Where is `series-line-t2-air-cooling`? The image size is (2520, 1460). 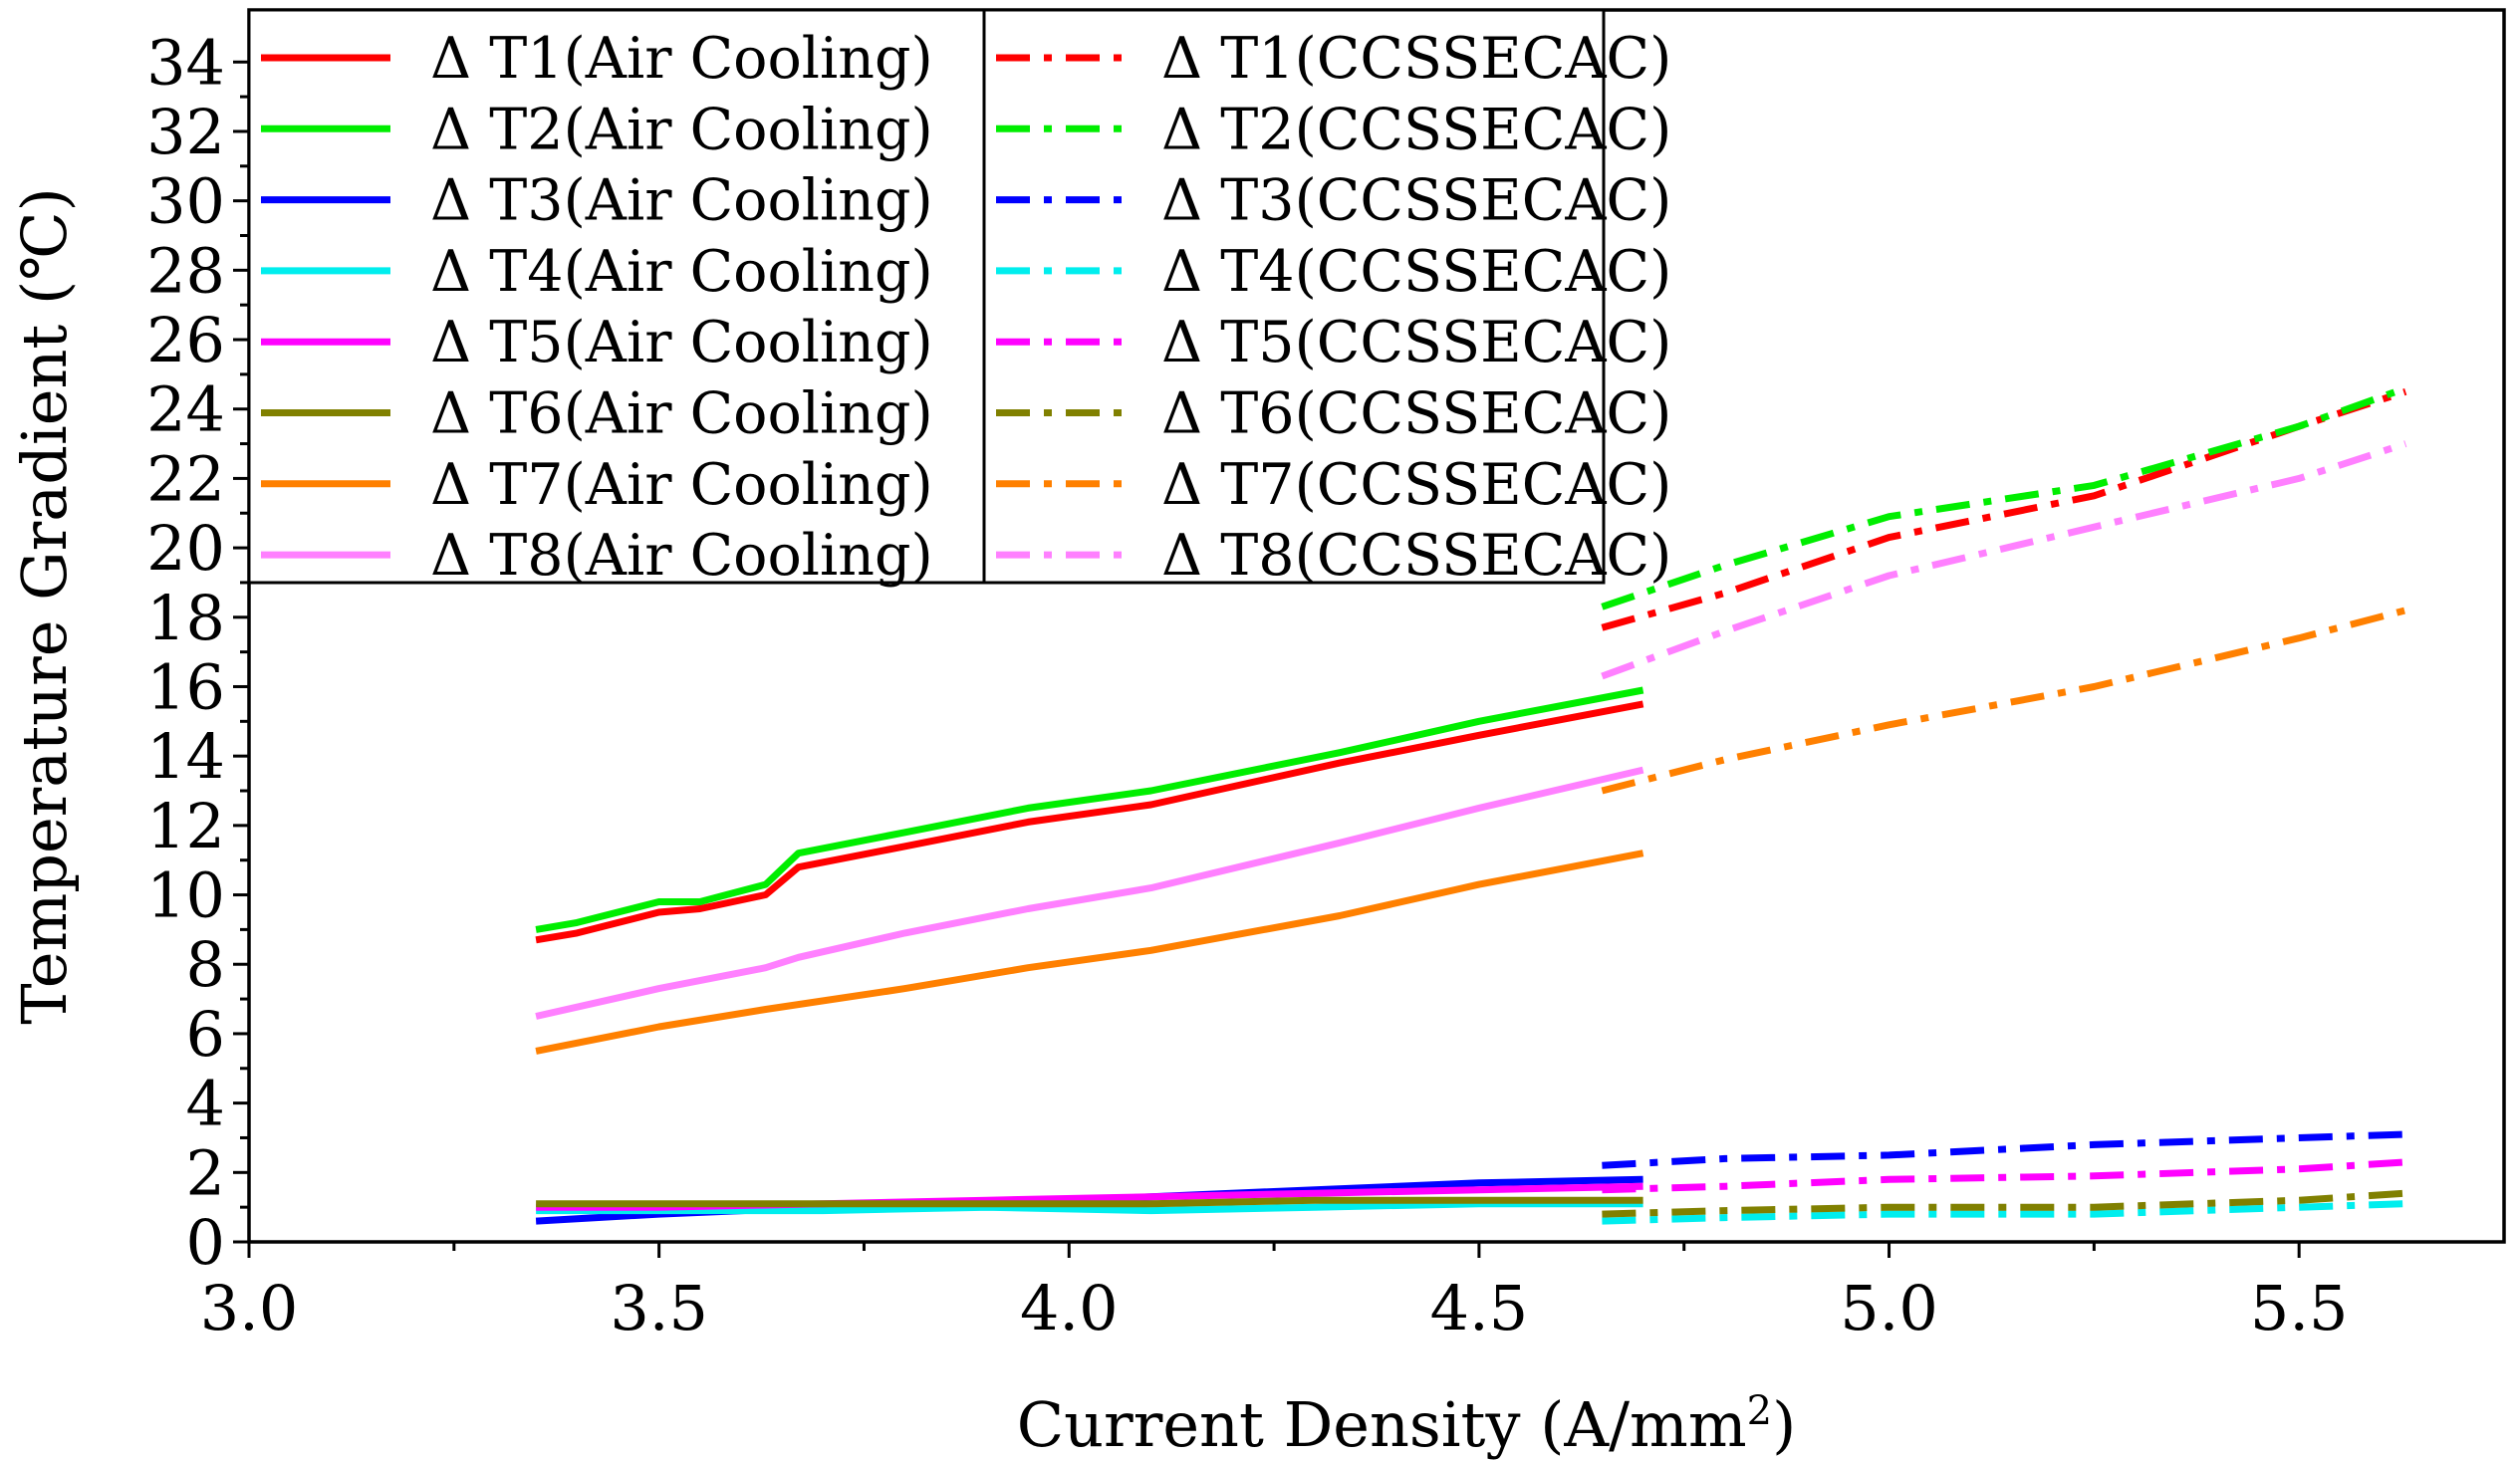
series-line-t2-air-cooling is located at coordinates (1089, 809).